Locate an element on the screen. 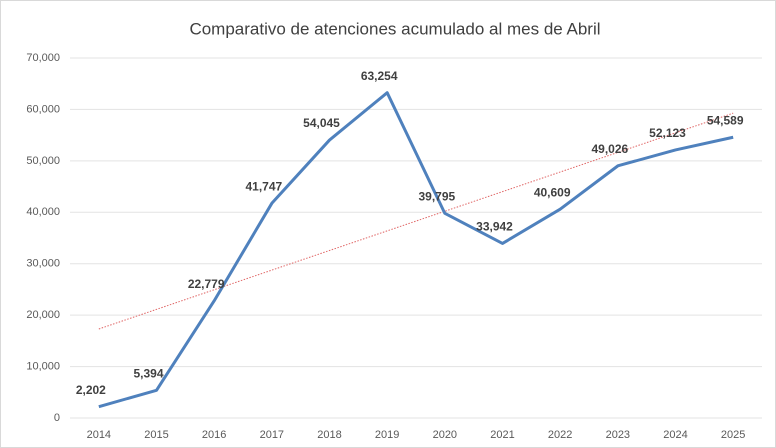 This screenshot has width=776, height=448. data-label: 5,394 is located at coordinates (148, 373).